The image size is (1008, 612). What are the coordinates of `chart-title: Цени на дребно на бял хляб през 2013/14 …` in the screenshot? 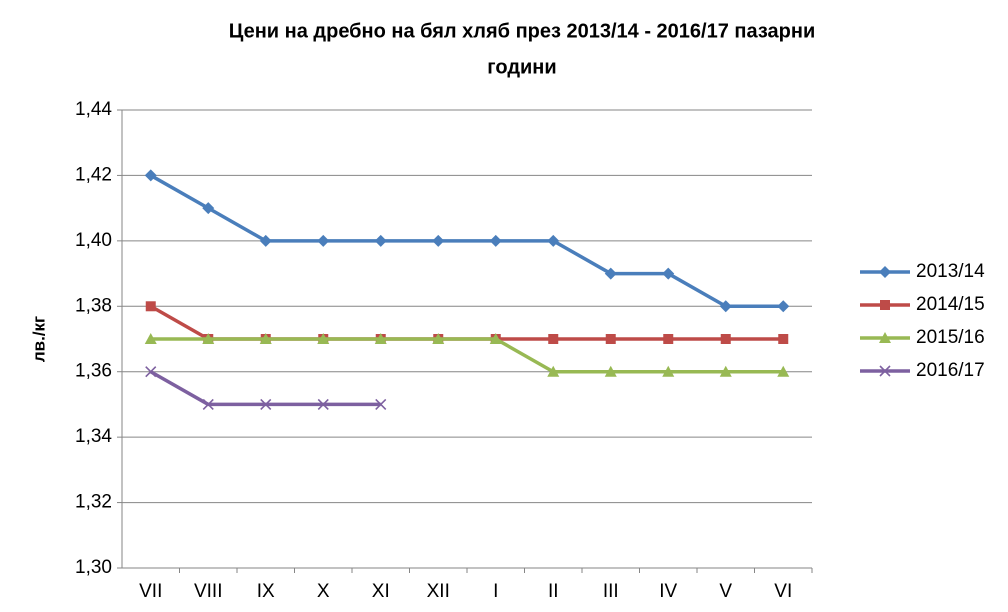 It's located at (522, 31).